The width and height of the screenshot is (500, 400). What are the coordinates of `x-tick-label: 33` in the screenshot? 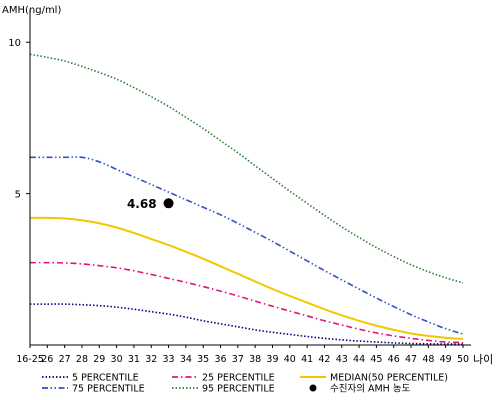 It's located at (169, 359).